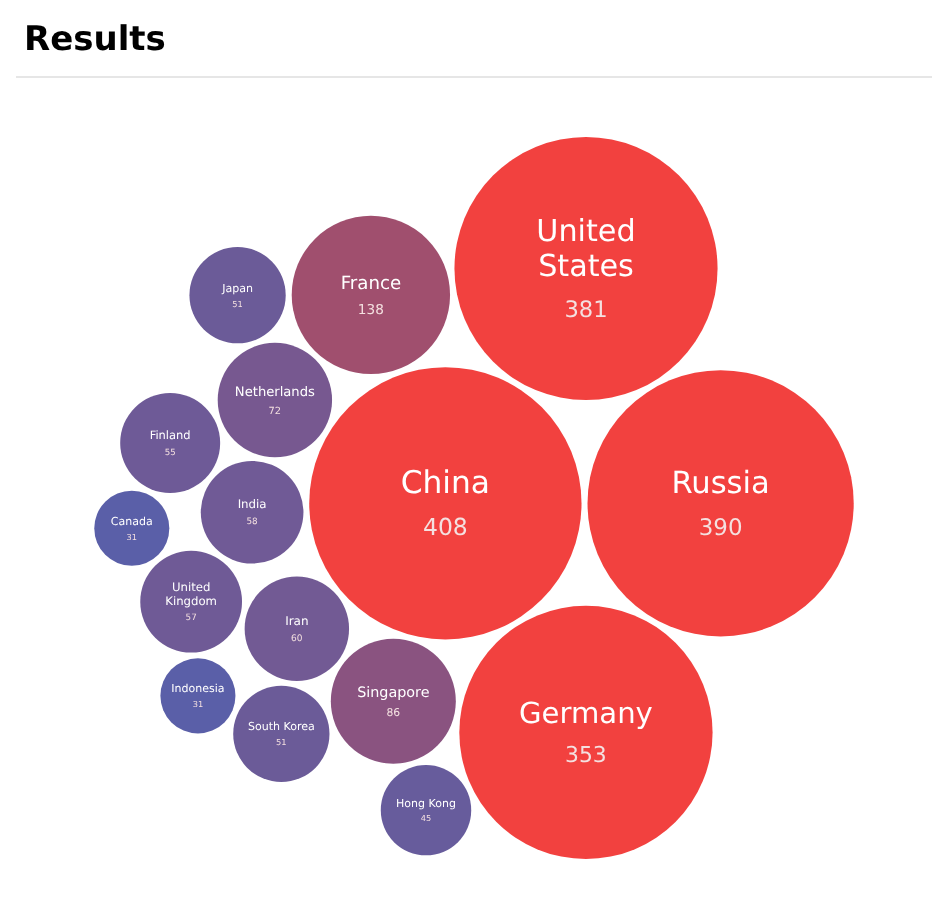  Describe the element at coordinates (720, 526) in the screenshot. I see `data-label: 390` at that location.